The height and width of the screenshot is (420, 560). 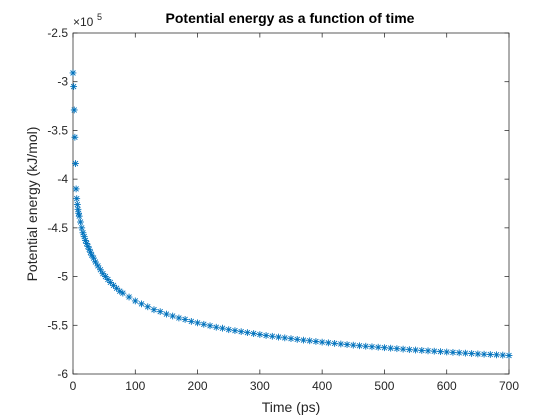 What do you see at coordinates (291, 407) in the screenshot?
I see `x-axis-label: Time (ps)` at bounding box center [291, 407].